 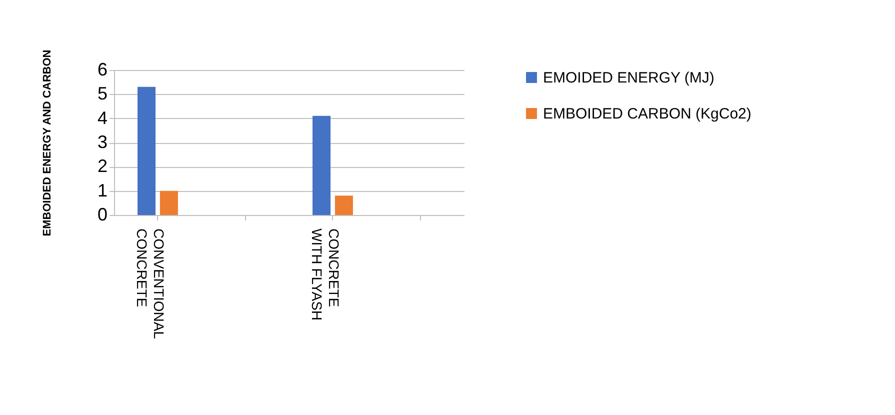 I want to click on y-tick-label: 5, so click(x=102, y=94).